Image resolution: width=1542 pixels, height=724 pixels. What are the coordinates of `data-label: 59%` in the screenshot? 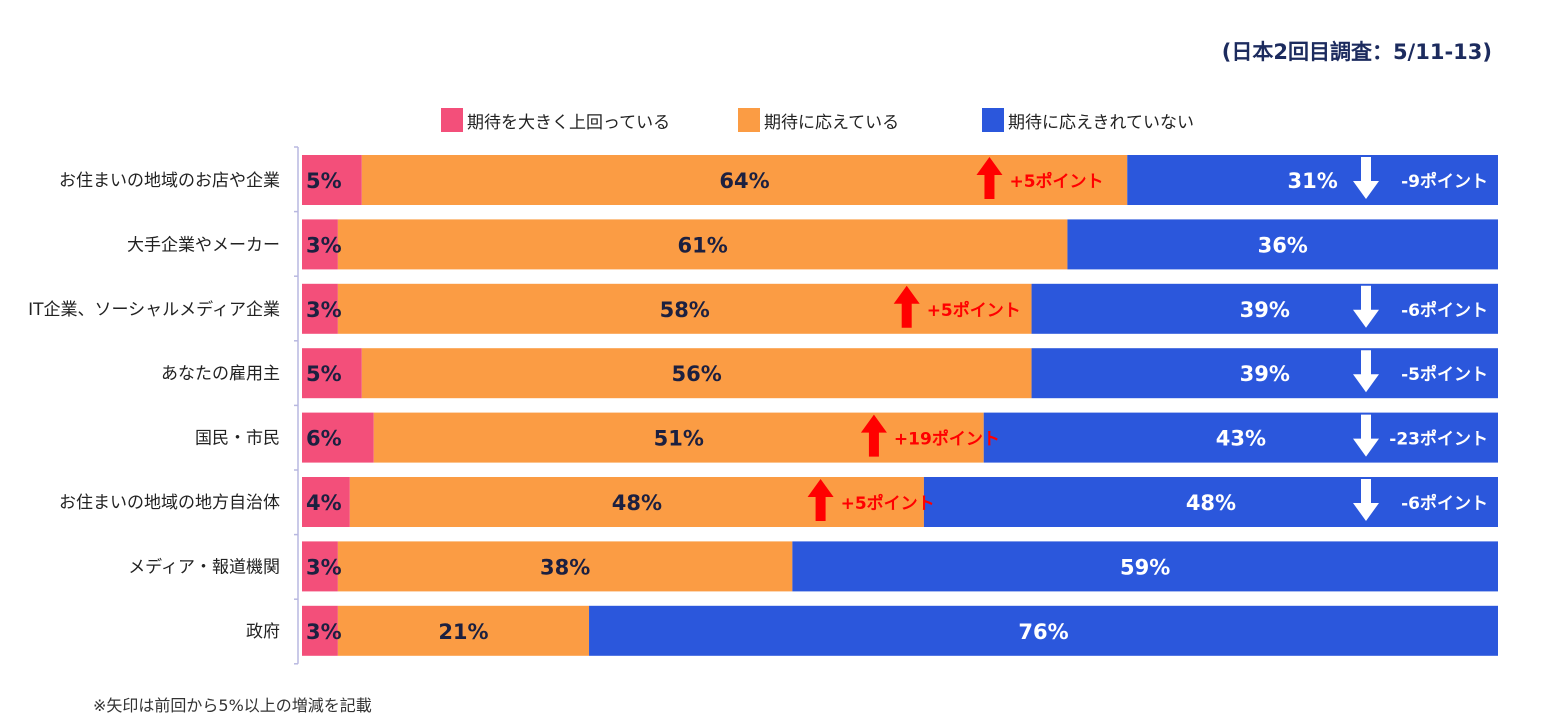 It's located at (1145, 567).